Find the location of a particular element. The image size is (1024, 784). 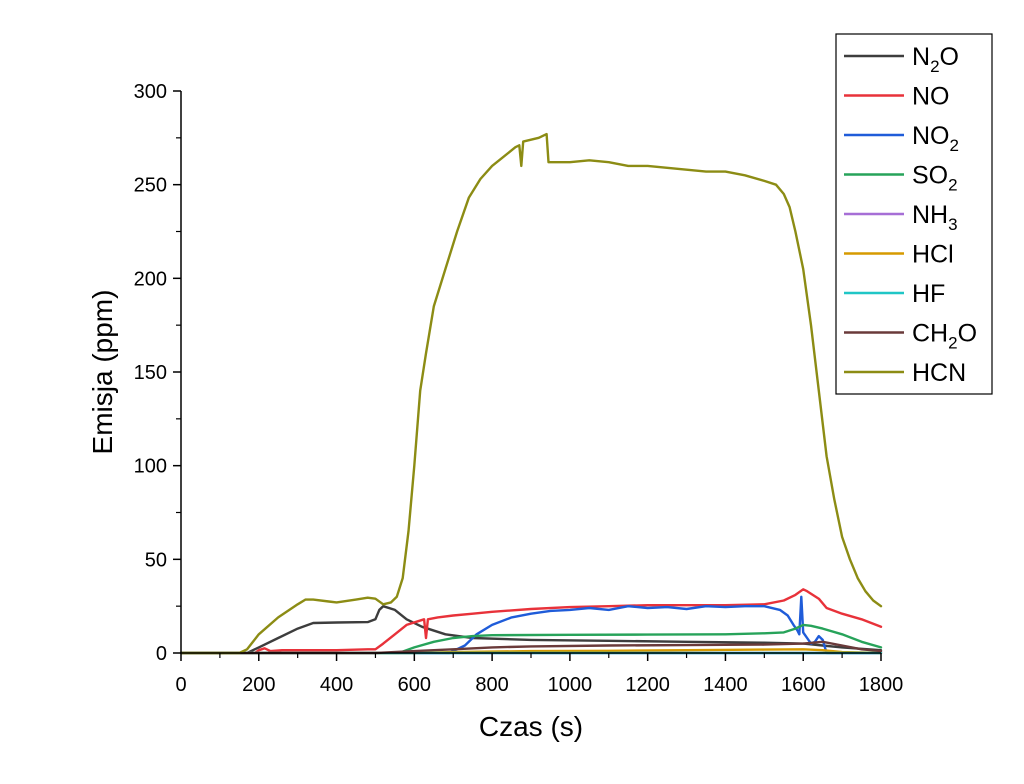

x-tick-label-1000: 1000 is located at coordinates (570, 685).